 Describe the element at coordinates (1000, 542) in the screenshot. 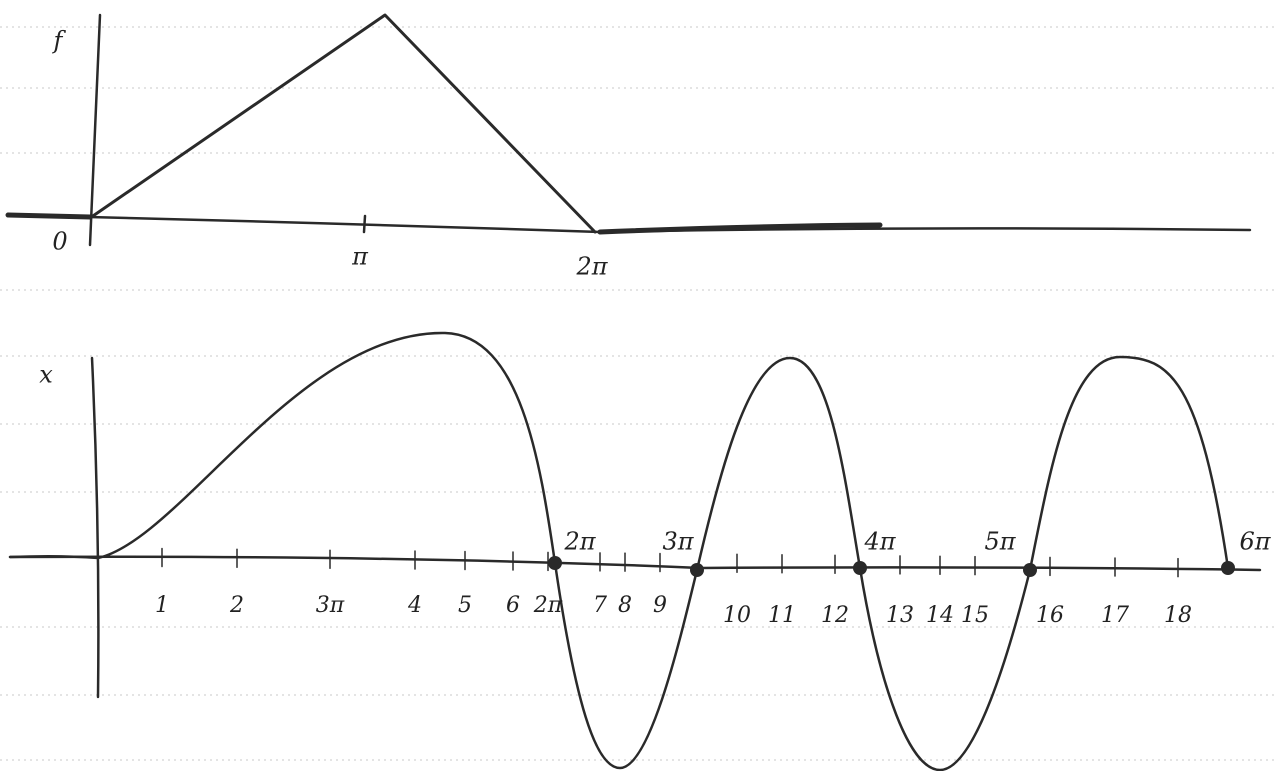

I see `crossing-label: 5π` at that location.